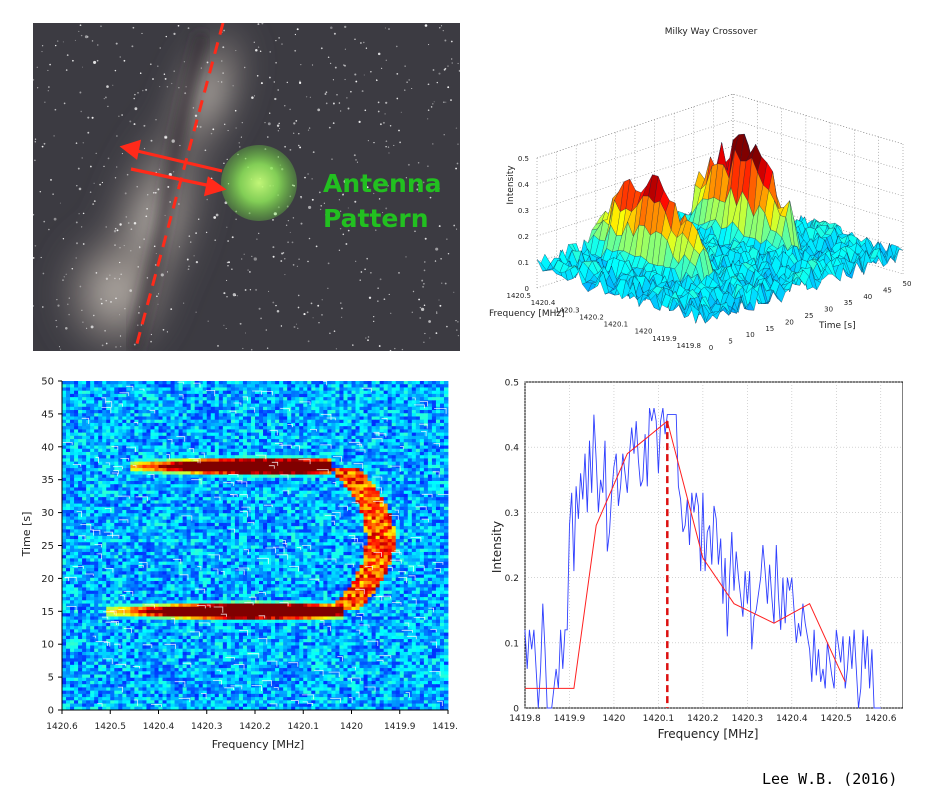 This screenshot has width=942, height=800. I want to click on surface-grid-line, so click(720, 204).